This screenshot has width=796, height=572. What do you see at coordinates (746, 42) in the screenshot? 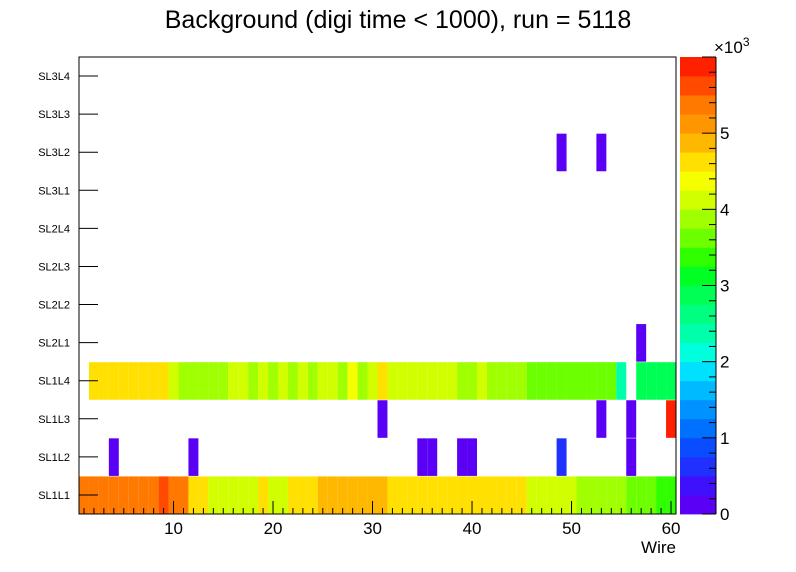
I see `color-scale-exponent-power: 3` at bounding box center [746, 42].